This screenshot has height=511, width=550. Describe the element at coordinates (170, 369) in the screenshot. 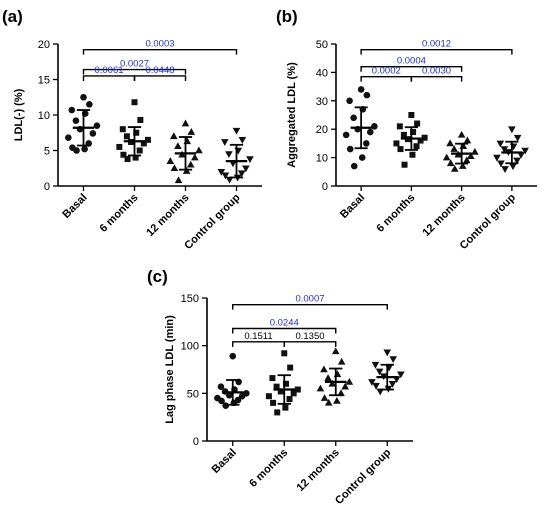

I see `y-axis-label: Lag phase LDL (min)` at that location.